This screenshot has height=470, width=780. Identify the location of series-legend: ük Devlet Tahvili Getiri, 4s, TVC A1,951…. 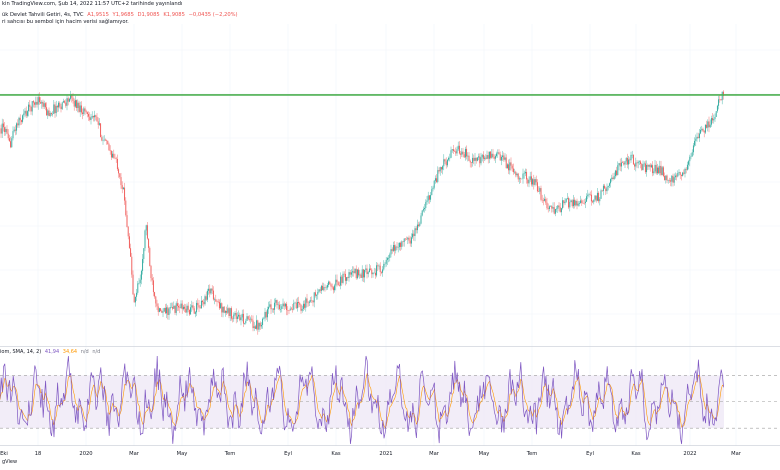
(121, 15).